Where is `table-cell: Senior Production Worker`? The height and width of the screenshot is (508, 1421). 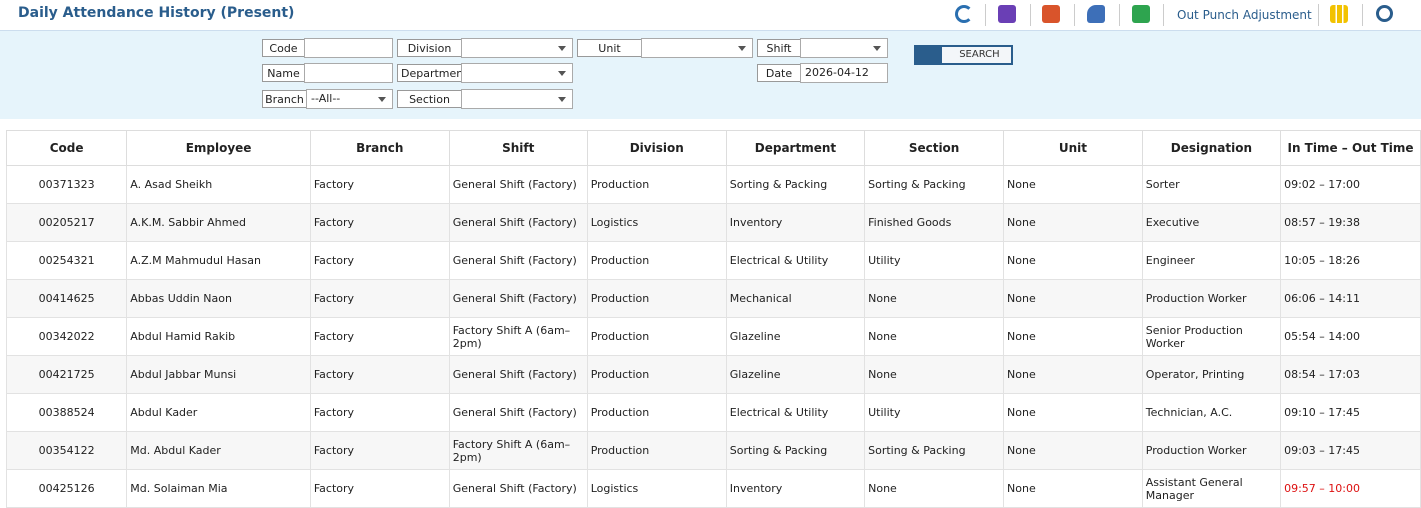 table-cell: Senior Production Worker is located at coordinates (1211, 336).